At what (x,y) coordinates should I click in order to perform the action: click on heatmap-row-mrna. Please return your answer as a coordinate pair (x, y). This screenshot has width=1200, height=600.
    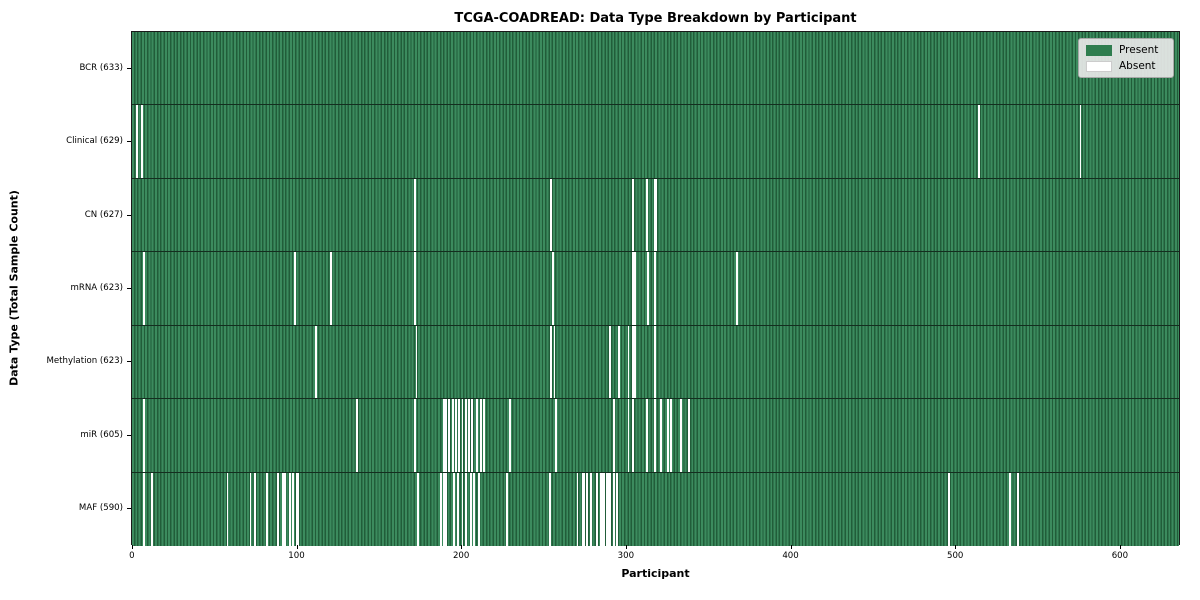
    Looking at the image, I should click on (655, 289).